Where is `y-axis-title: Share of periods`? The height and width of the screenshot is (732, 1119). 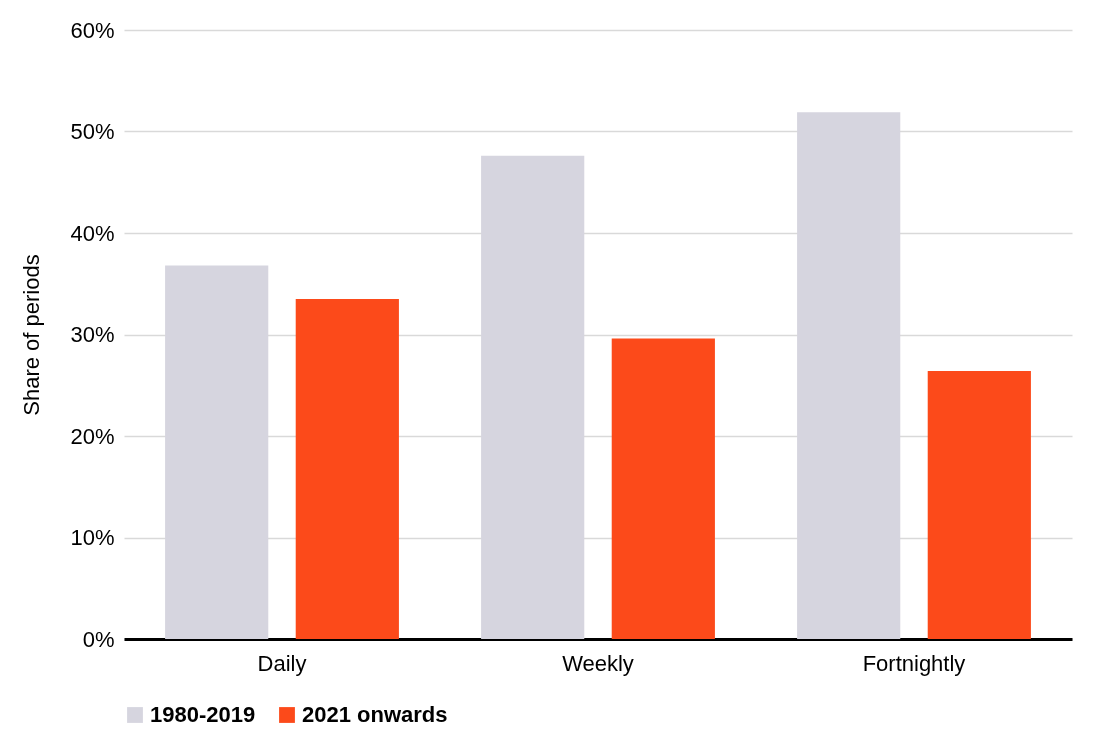
y-axis-title: Share of periods is located at coordinates (32, 335).